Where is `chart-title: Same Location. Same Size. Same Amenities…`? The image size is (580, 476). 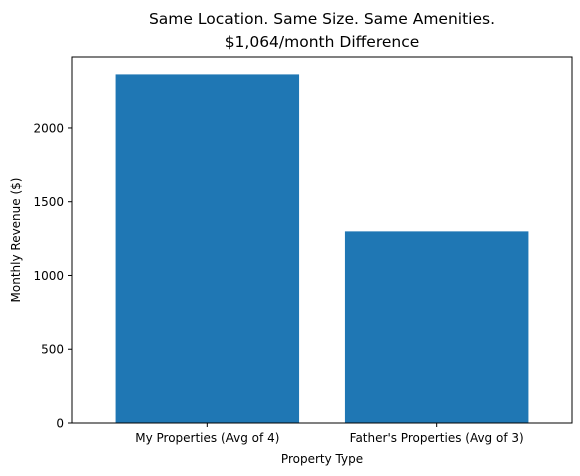
chart-title: Same Location. Same Size. Same Amenities… is located at coordinates (322, 19).